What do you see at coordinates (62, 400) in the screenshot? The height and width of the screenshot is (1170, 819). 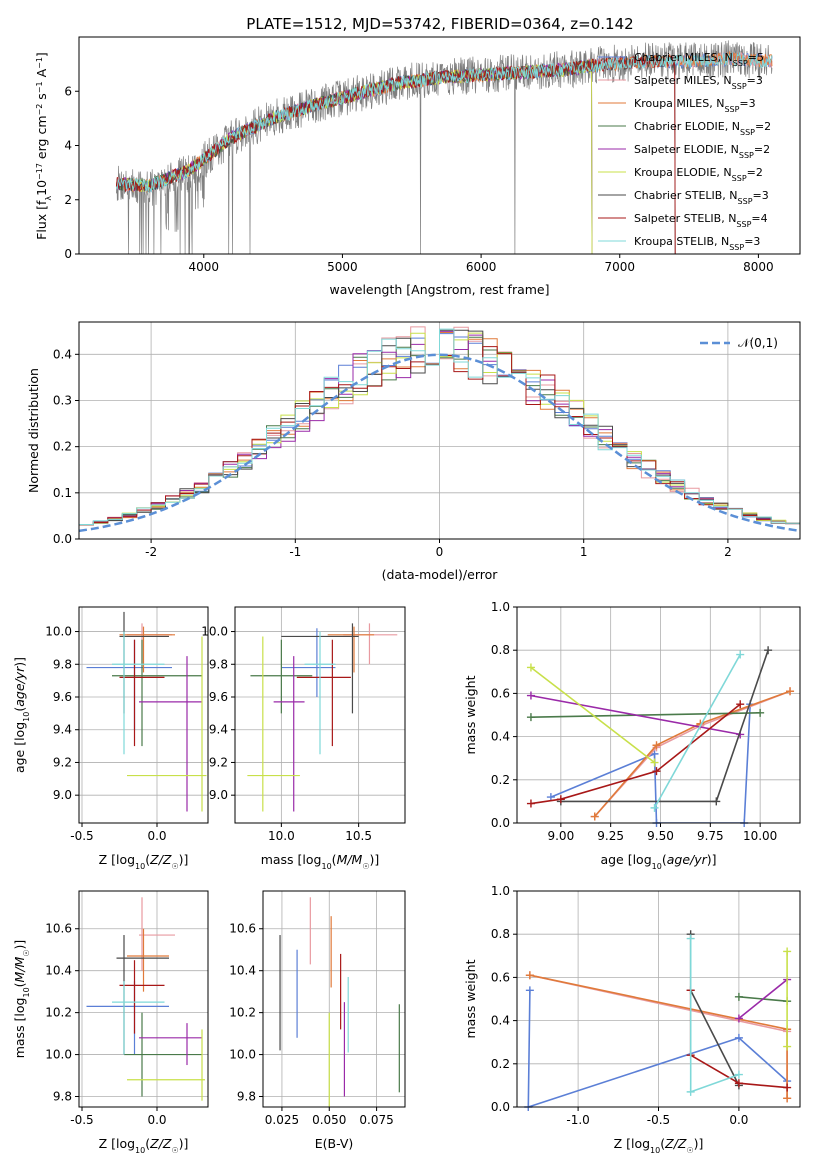 I see `residuals-ytick-label: 0.3` at bounding box center [62, 400].